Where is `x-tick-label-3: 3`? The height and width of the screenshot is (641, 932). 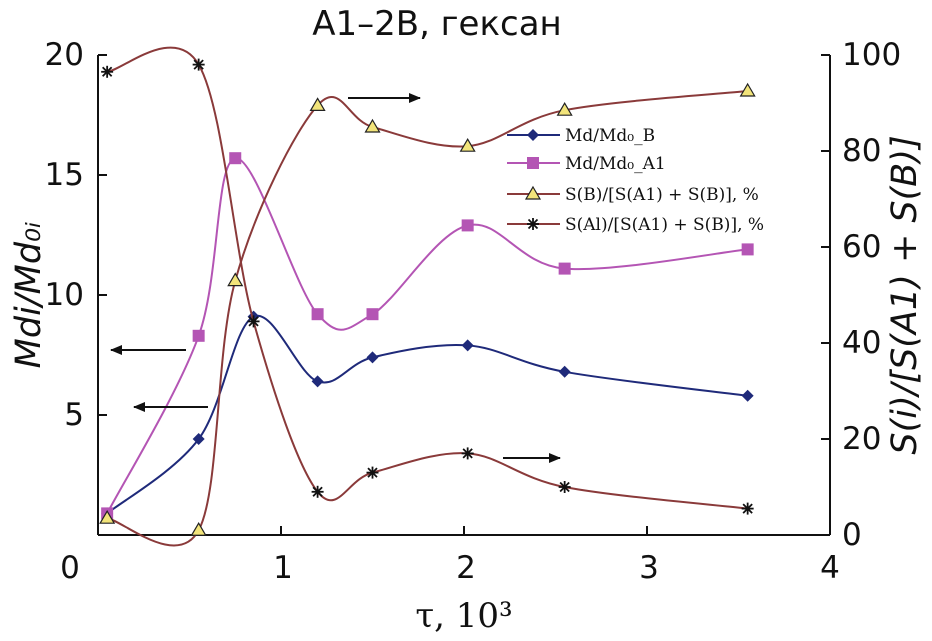
x-tick-label-3: 3 is located at coordinates (649, 568).